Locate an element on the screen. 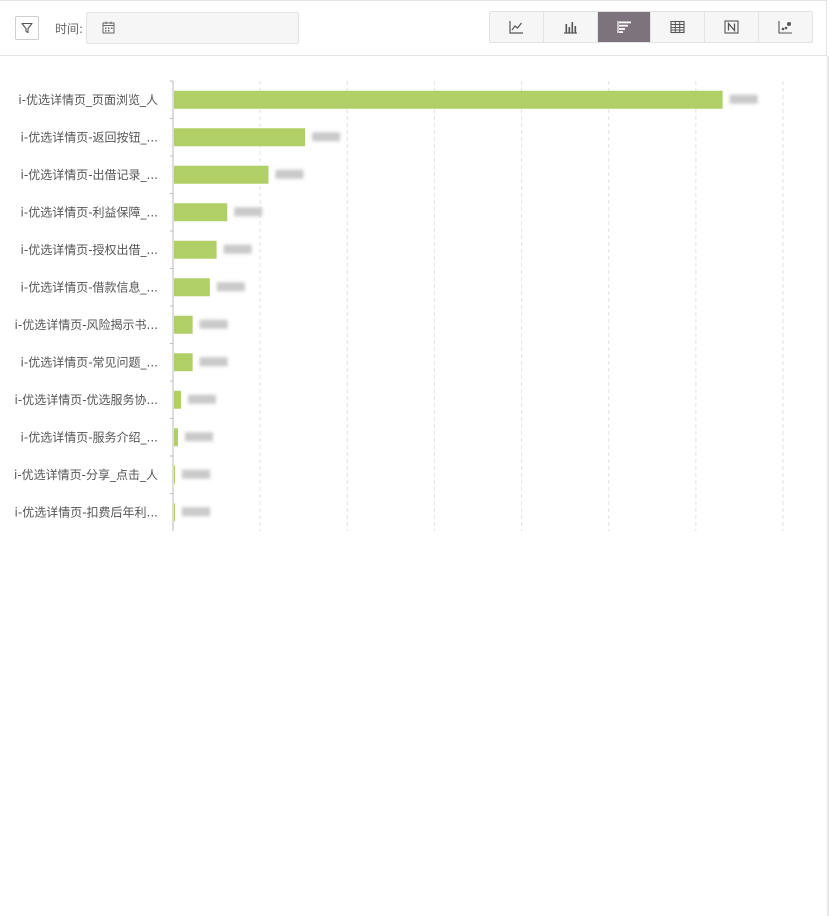 The height and width of the screenshot is (916, 829). bar-chart-icon is located at coordinates (570, 28).